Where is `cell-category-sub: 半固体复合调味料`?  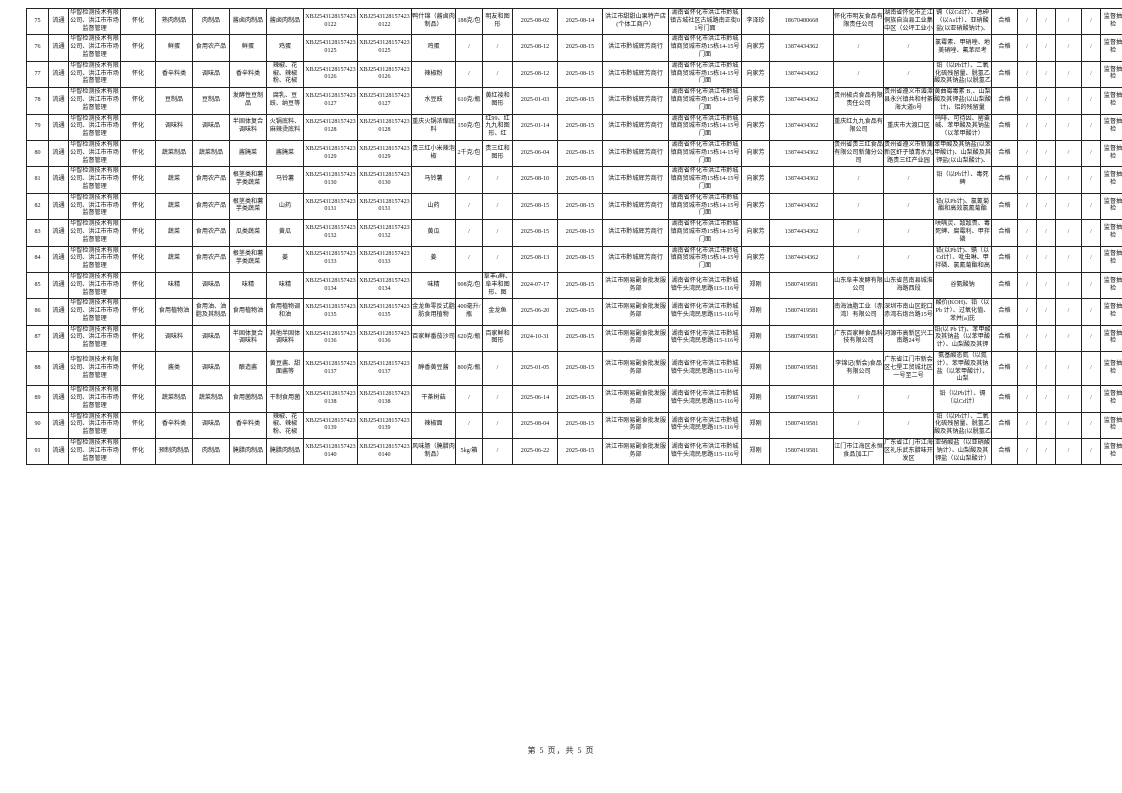
cell-category-sub: 半固体复合调味料 is located at coordinates (248, 127).